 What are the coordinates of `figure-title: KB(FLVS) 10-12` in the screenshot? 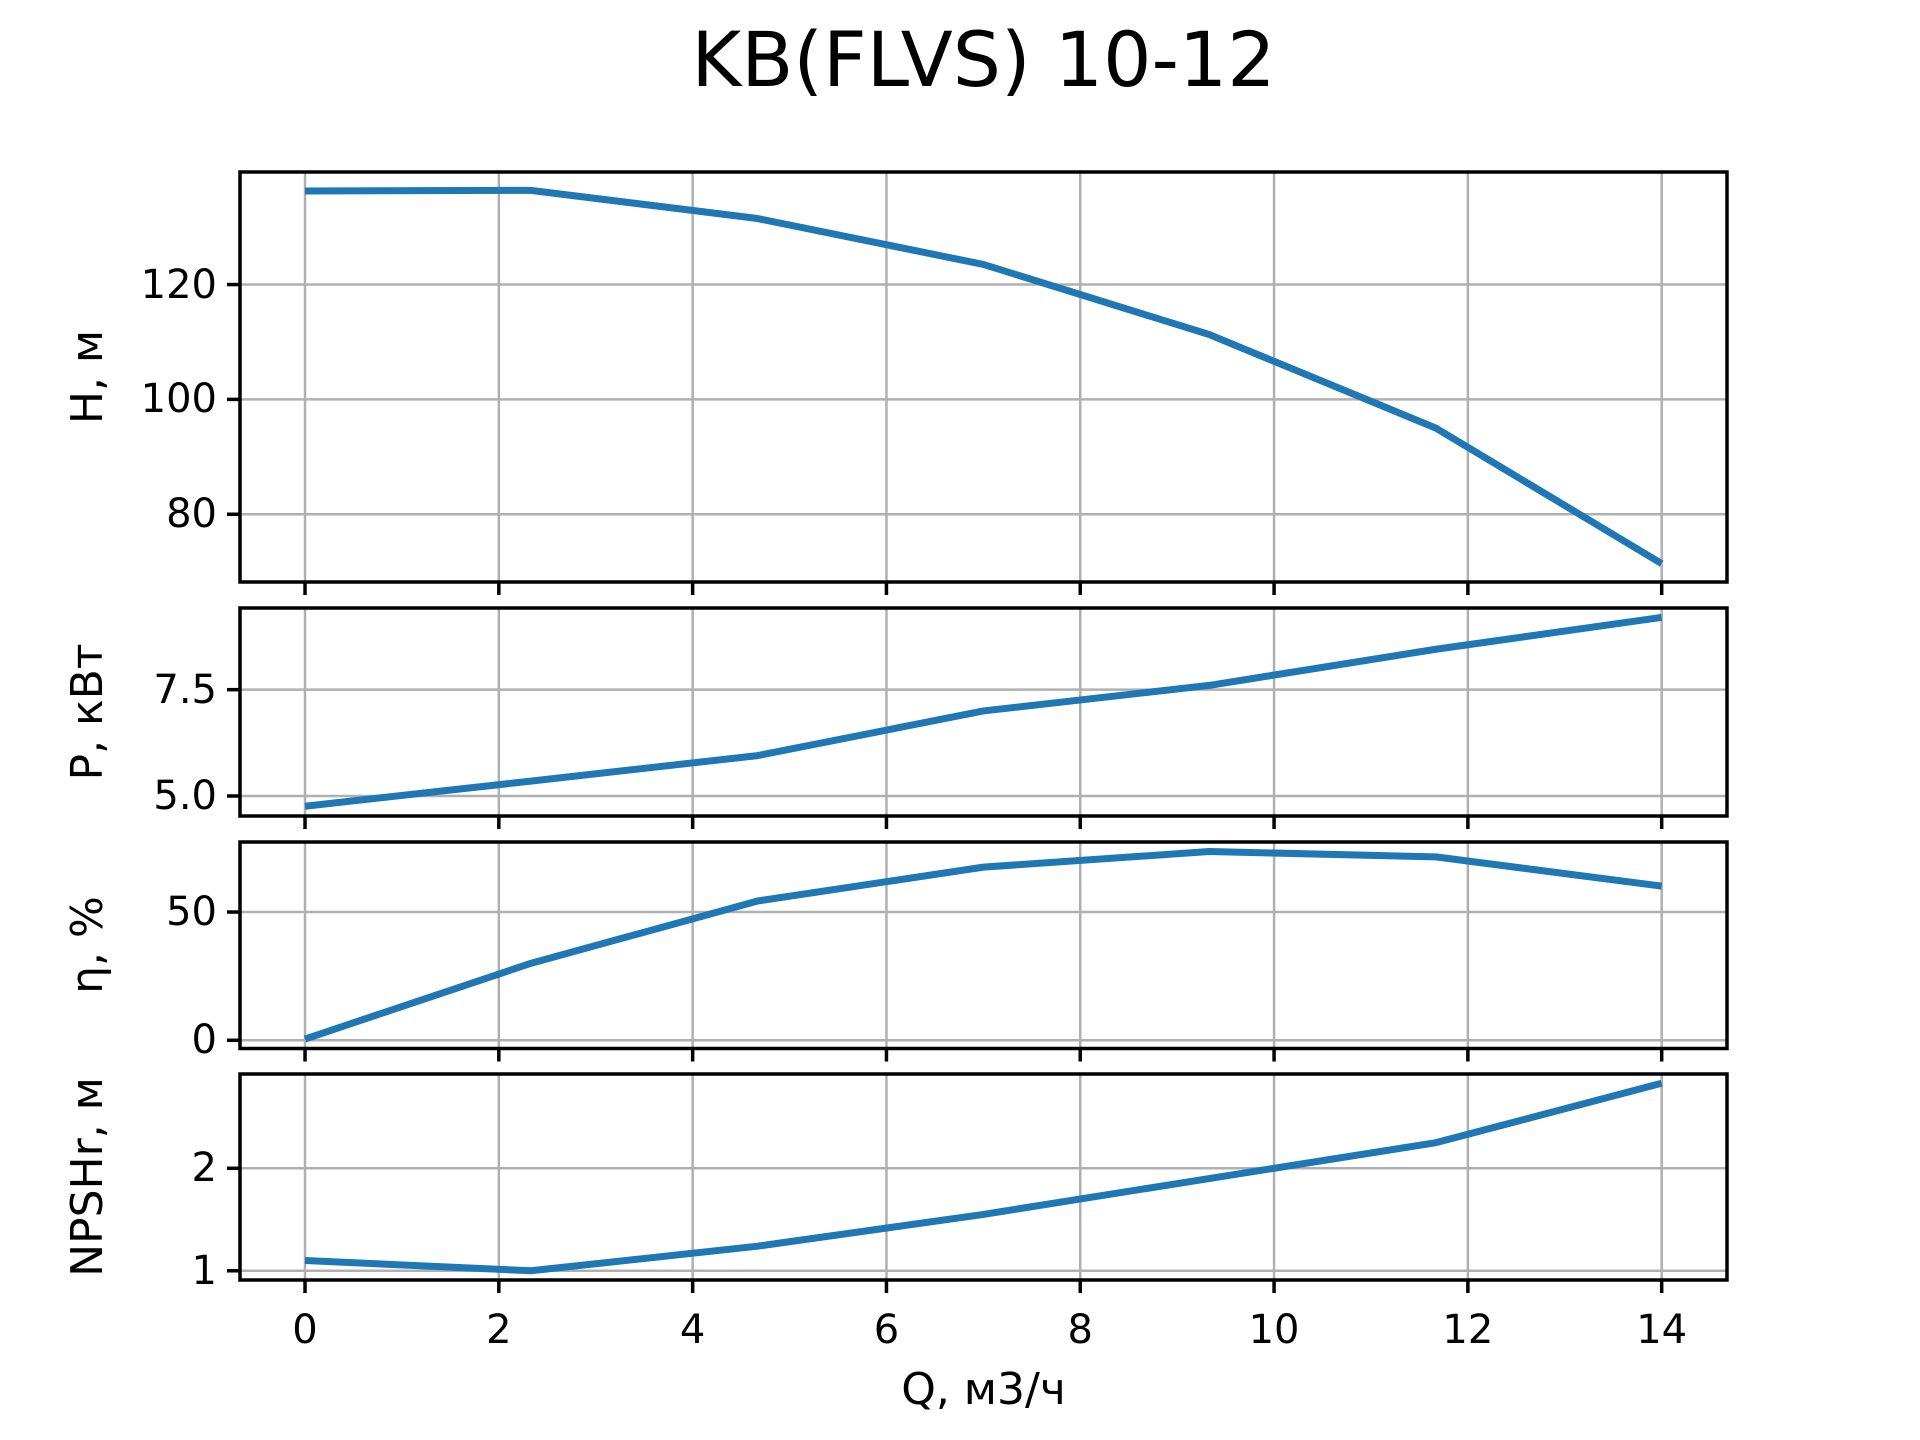 It's located at (983, 59).